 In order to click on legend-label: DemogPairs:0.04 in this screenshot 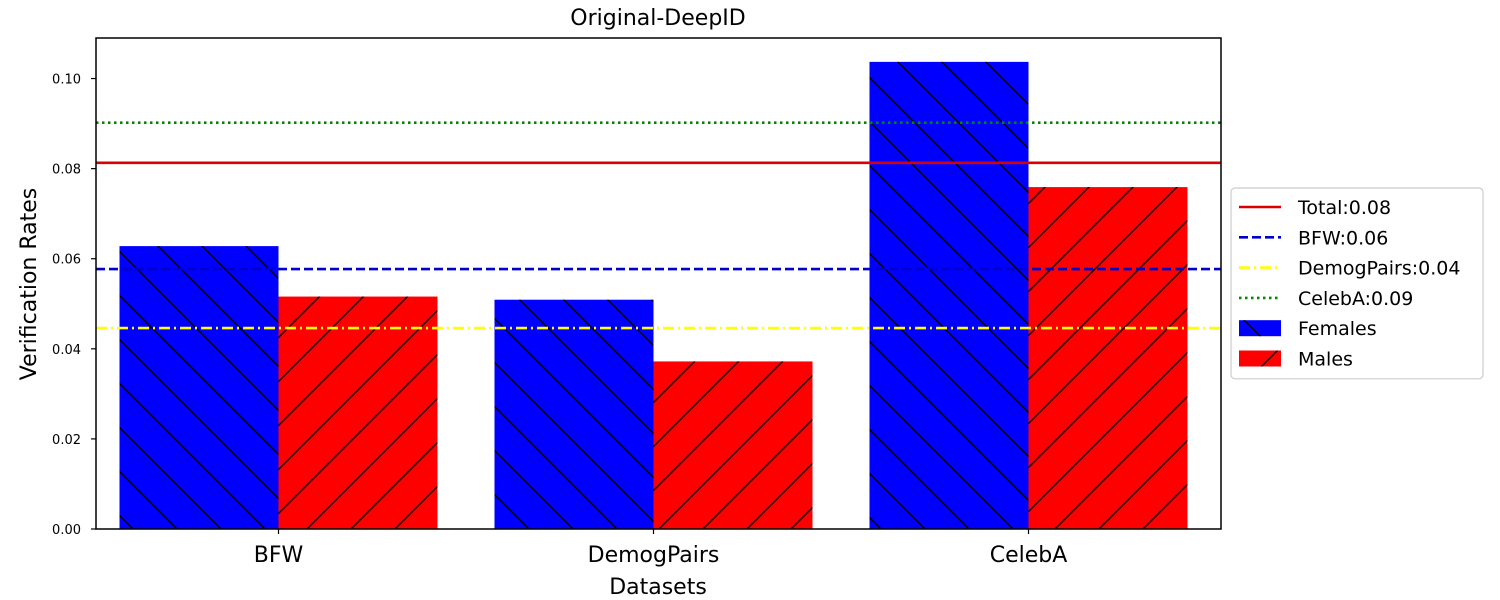, I will do `click(1379, 269)`.